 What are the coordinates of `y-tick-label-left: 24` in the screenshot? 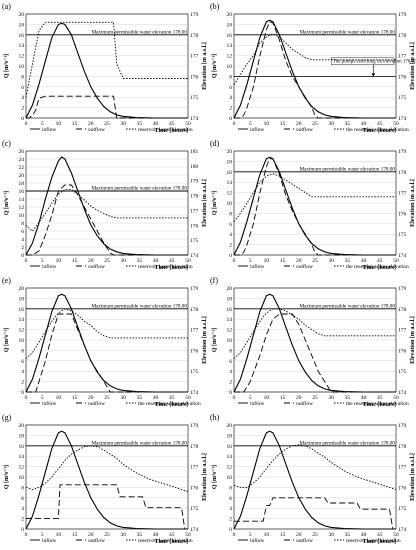 It's located at (22, 160).